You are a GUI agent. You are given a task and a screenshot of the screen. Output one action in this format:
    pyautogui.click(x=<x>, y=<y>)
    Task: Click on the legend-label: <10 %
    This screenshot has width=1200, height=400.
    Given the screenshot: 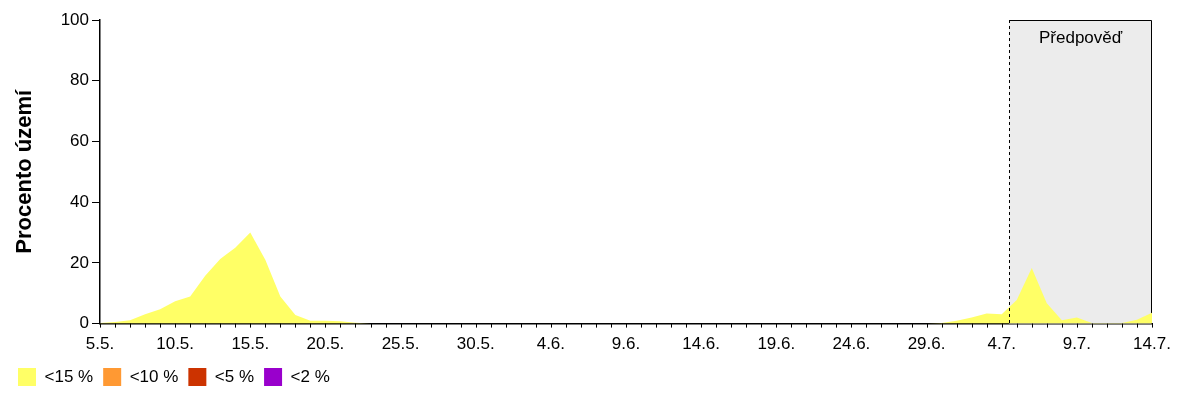 What is the action you would take?
    pyautogui.click(x=154, y=376)
    